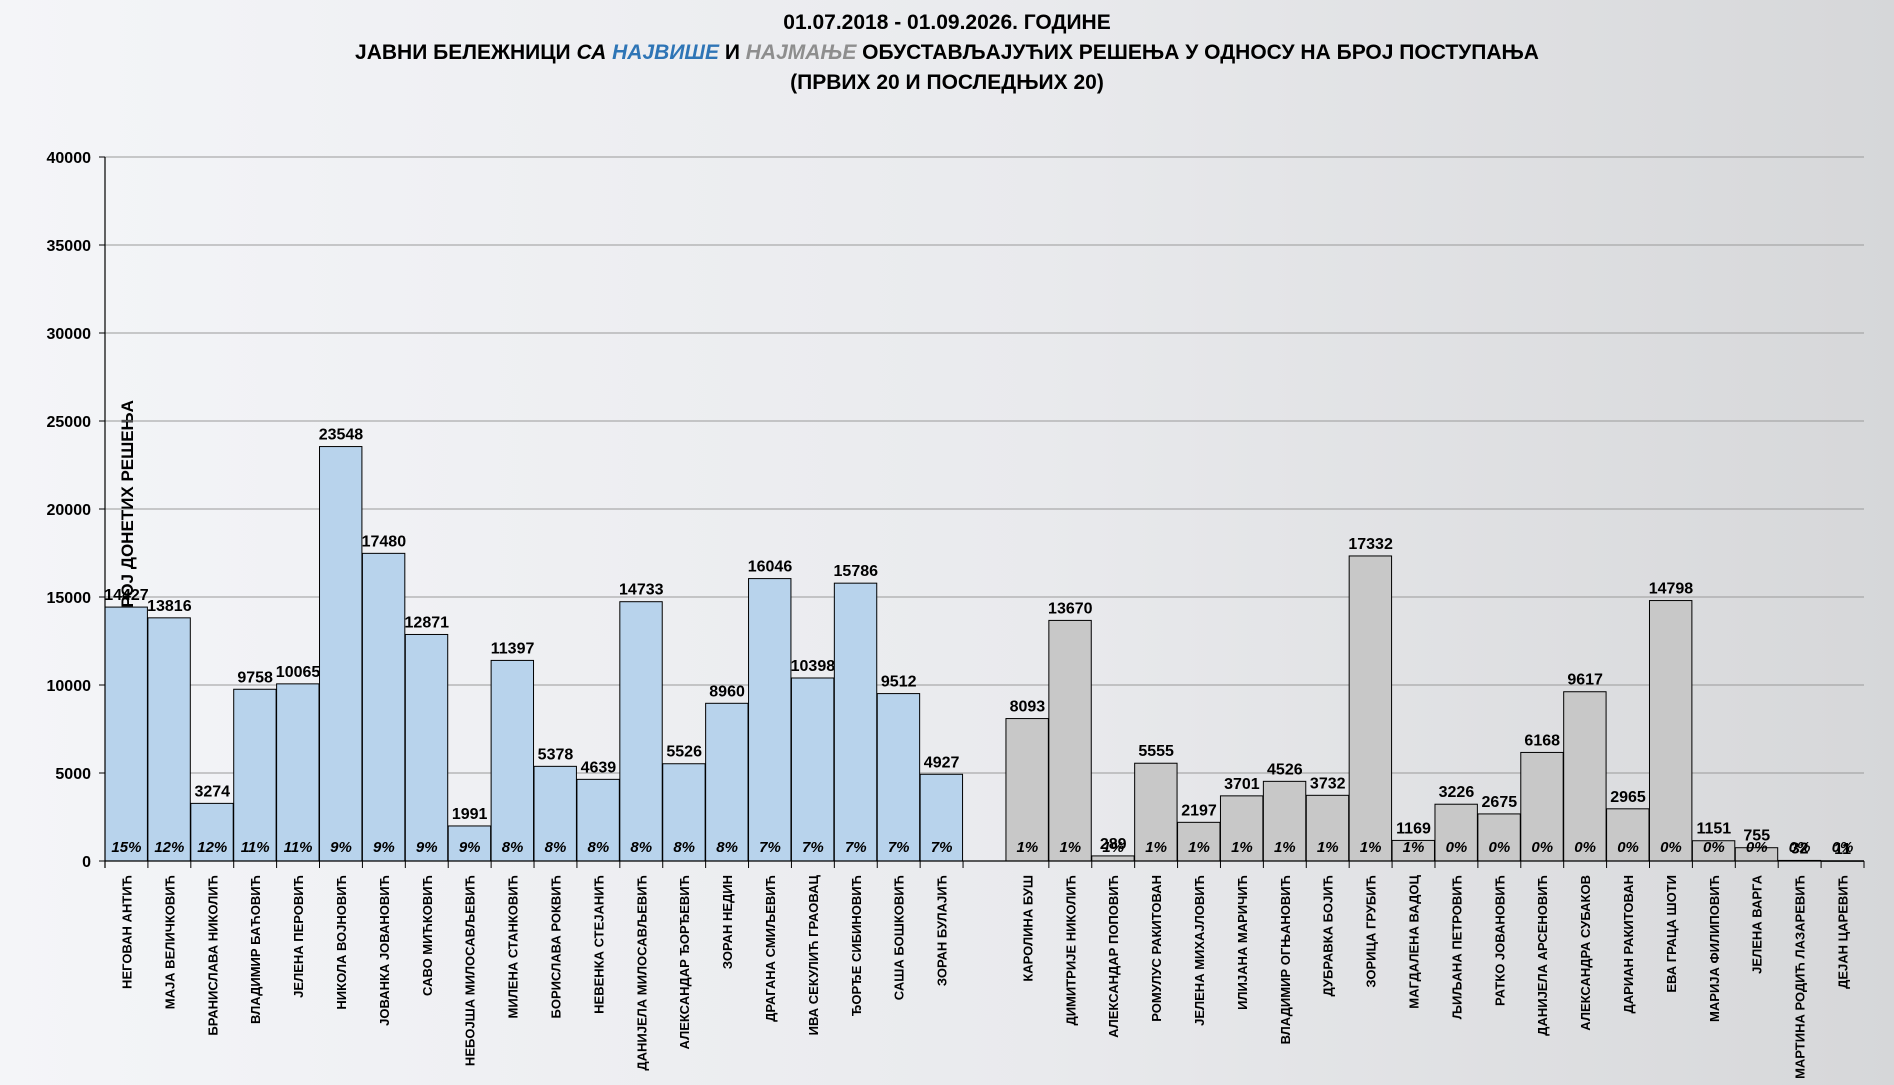 The image size is (1894, 1085). I want to click on data-label: 5378, so click(556, 754).